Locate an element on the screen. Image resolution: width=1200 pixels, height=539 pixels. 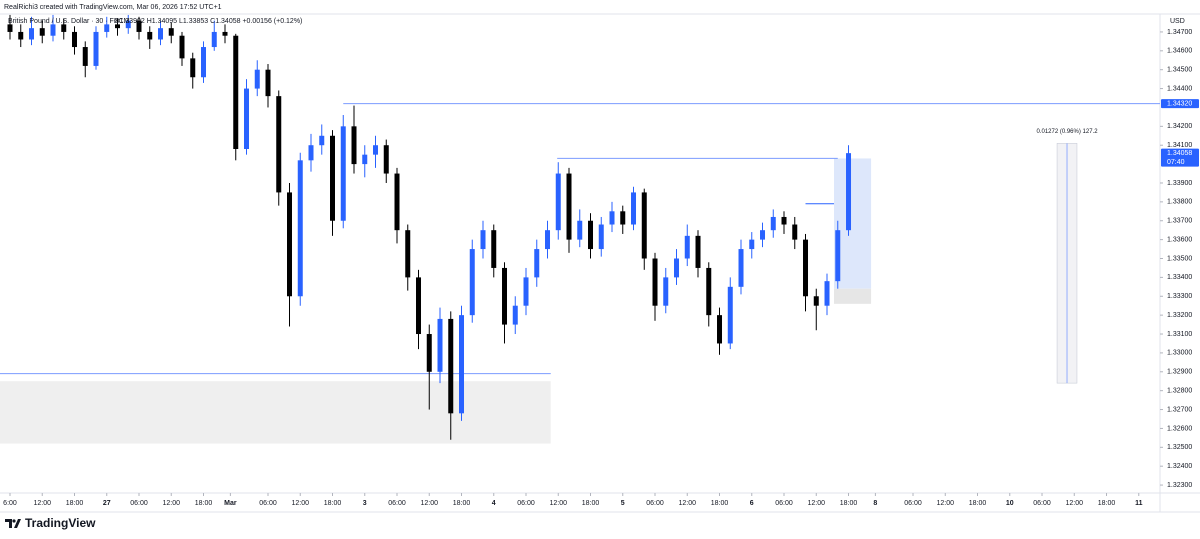
y-tick-label: 1.34600 is located at coordinates (1179, 51).